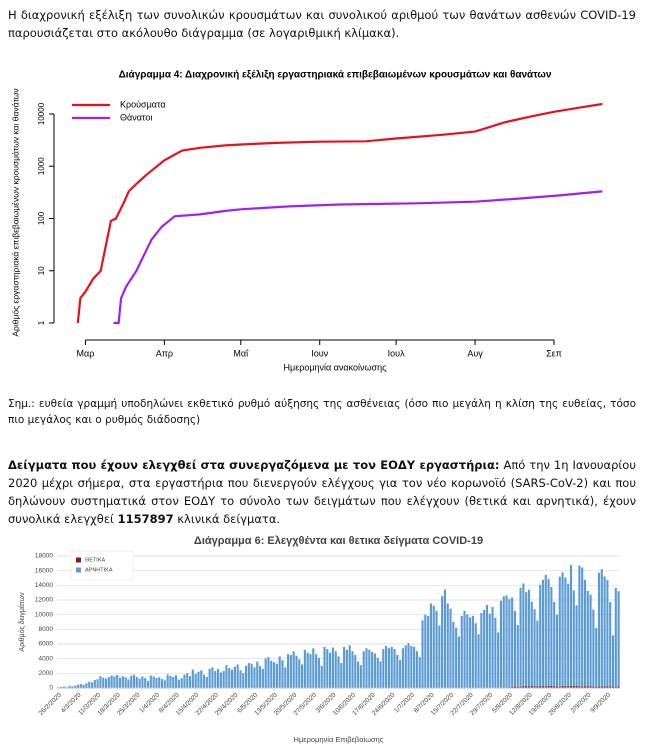 Image resolution: width=659 pixels, height=754 pixels. I want to click on y-tick-label: 14000, so click(44, 585).